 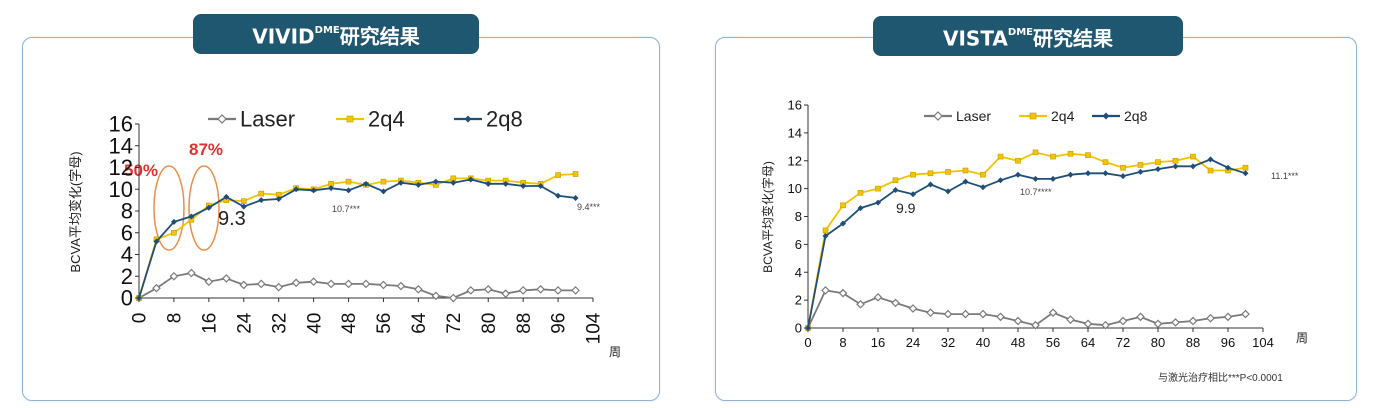 I want to click on vivid-xtick-label: 48, so click(x=349, y=323).